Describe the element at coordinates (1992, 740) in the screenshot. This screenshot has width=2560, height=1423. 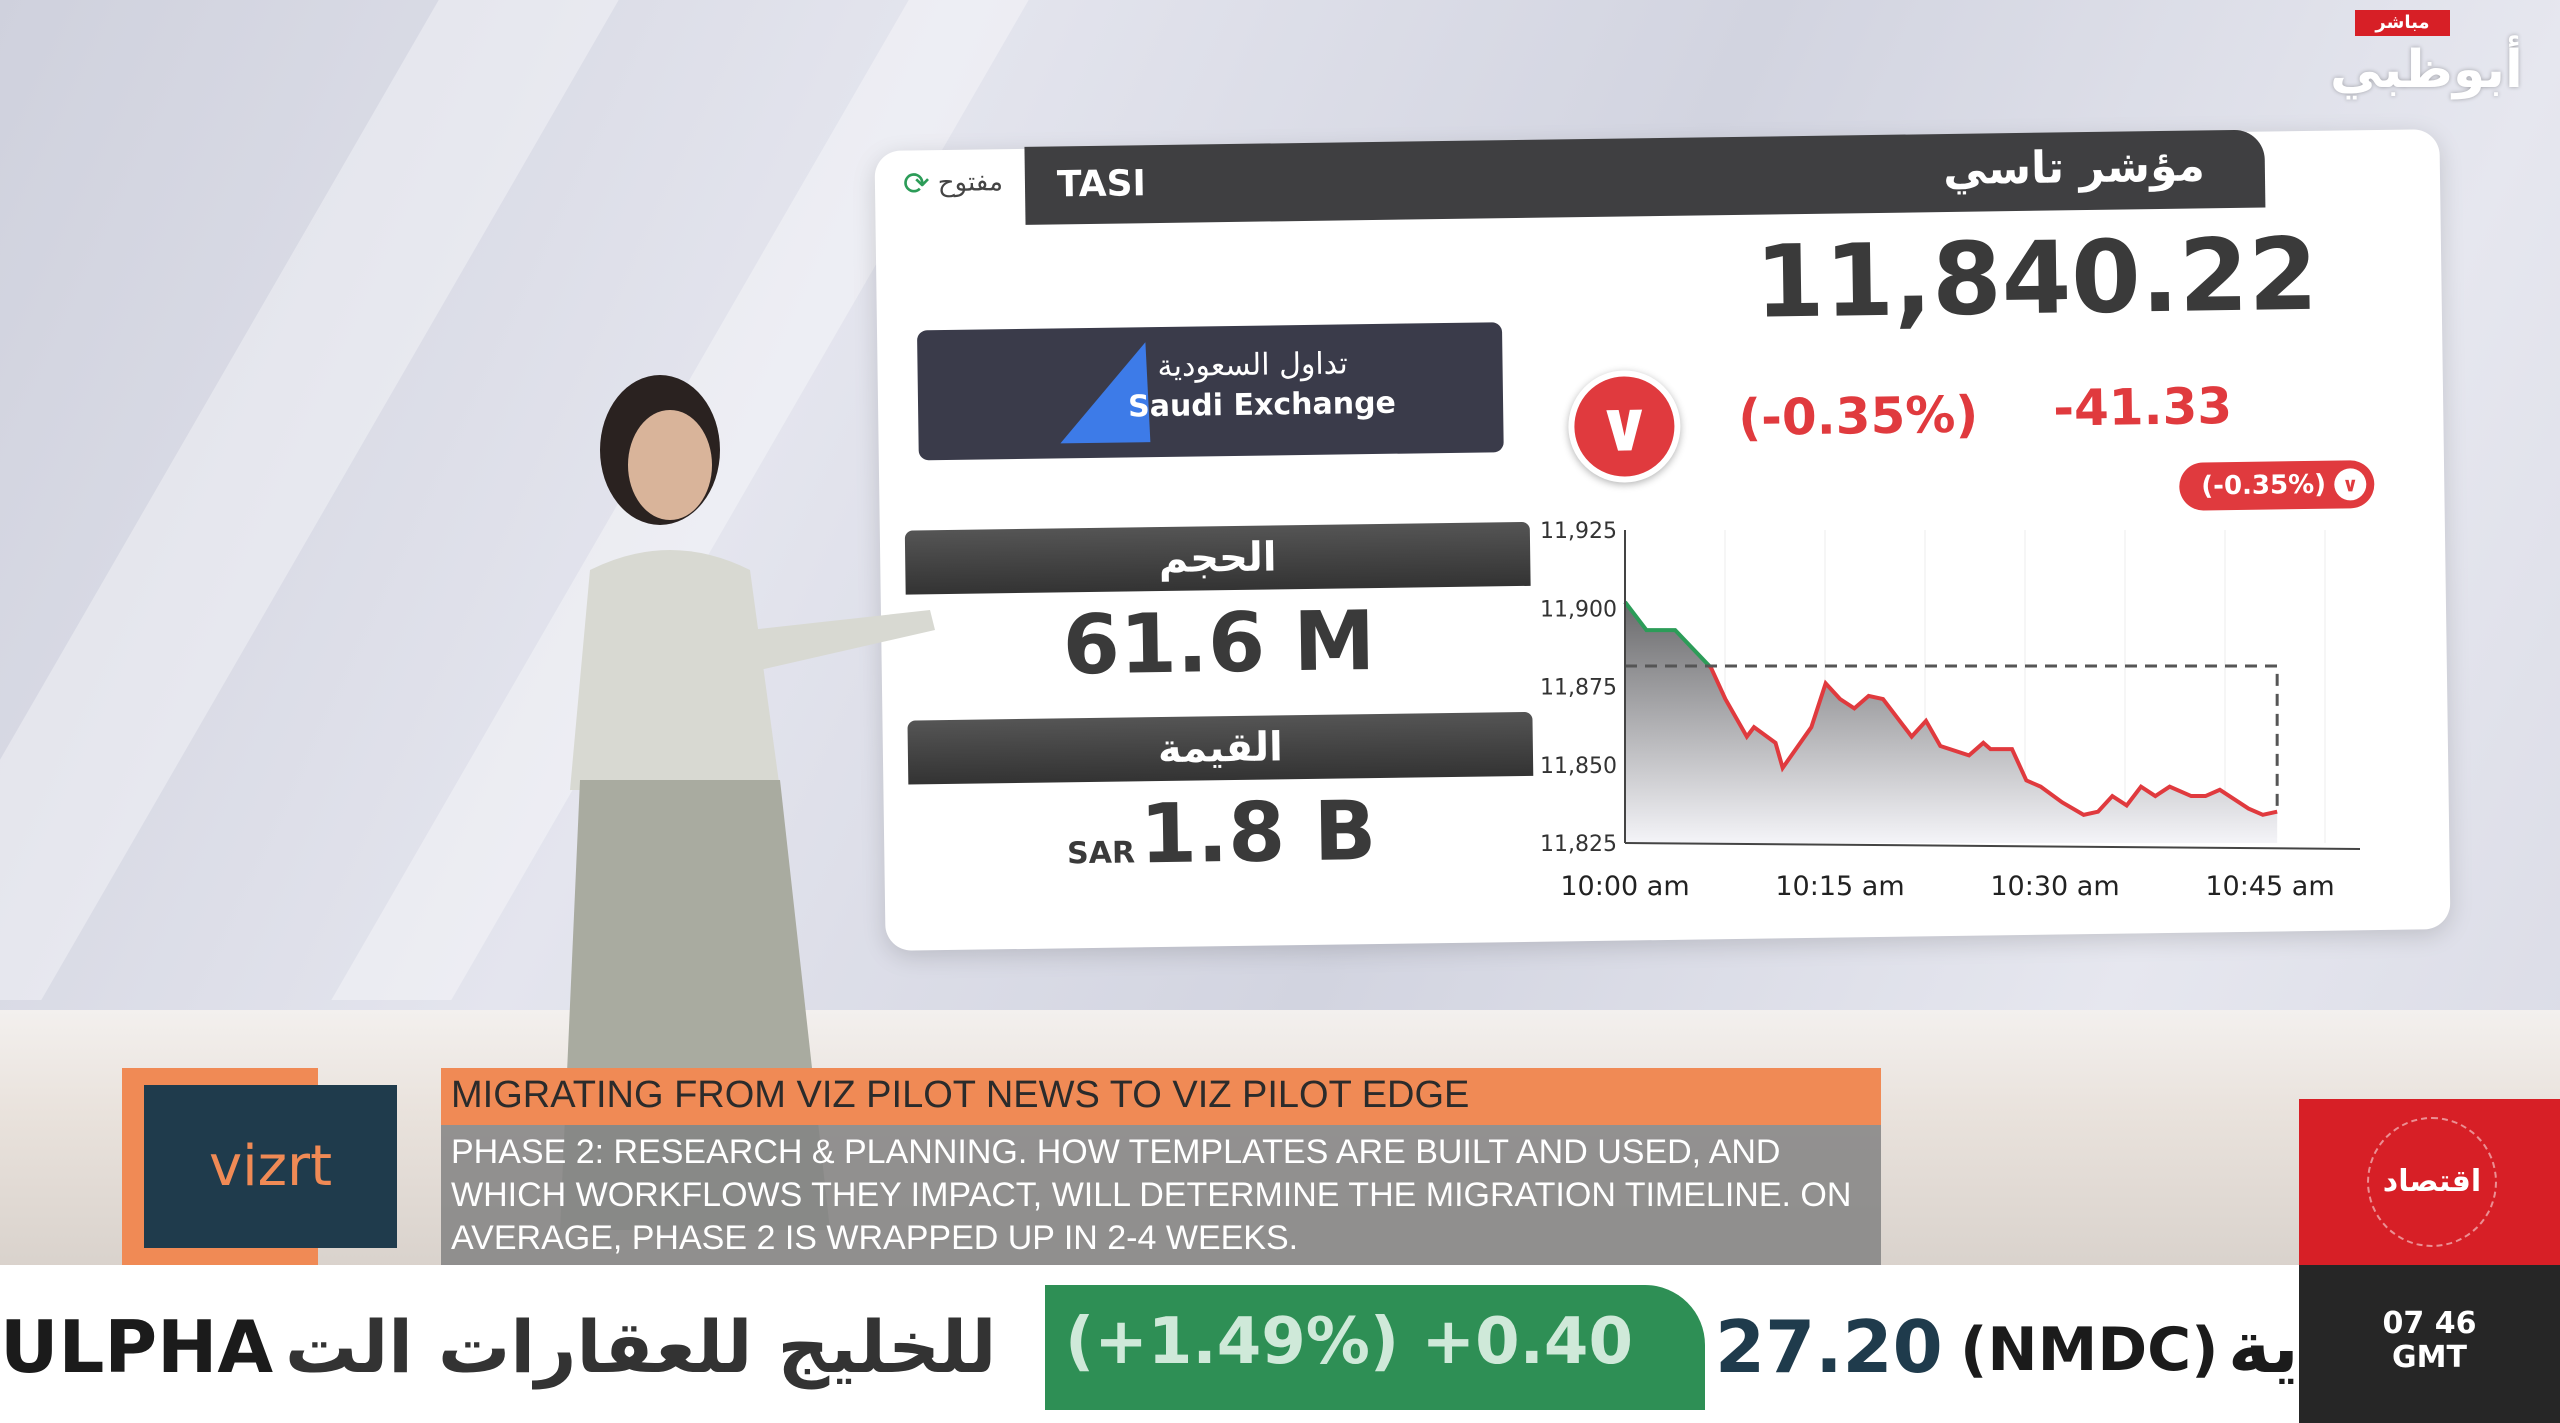
I see `price-line-down` at that location.